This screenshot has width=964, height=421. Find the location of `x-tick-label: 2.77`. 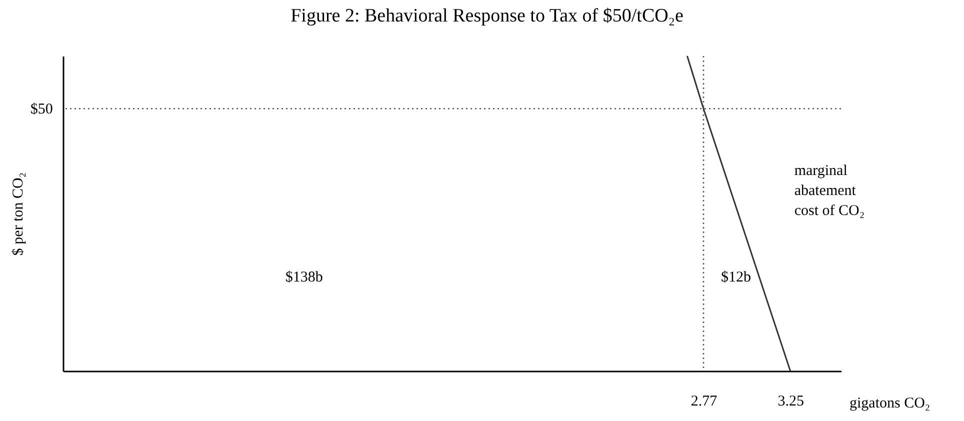

x-tick-label: 2.77 is located at coordinates (704, 402).